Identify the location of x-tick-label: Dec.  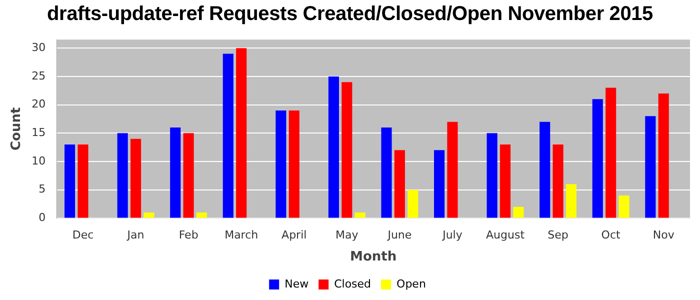
(83, 235).